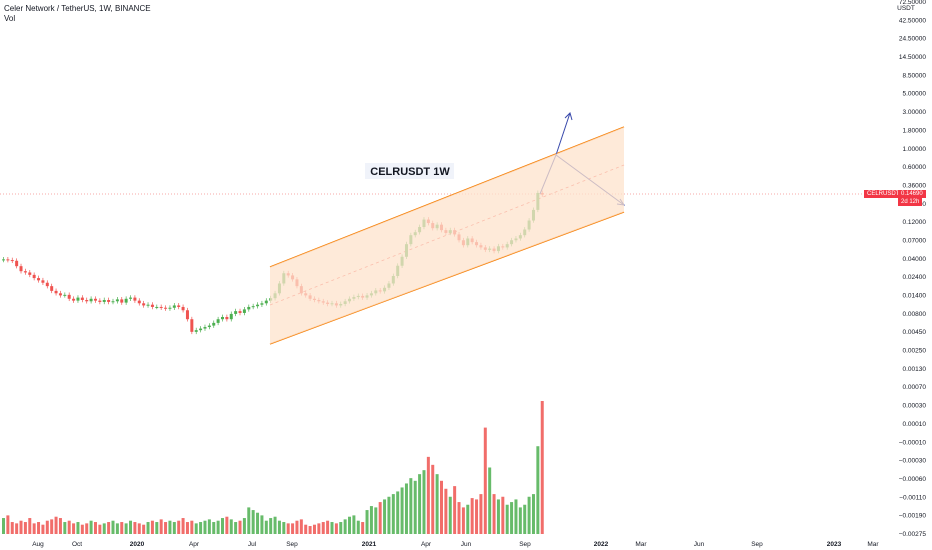 This screenshot has height=550, width=932. What do you see at coordinates (915, 222) in the screenshot?
I see `price-tick-label: 0.12000` at bounding box center [915, 222].